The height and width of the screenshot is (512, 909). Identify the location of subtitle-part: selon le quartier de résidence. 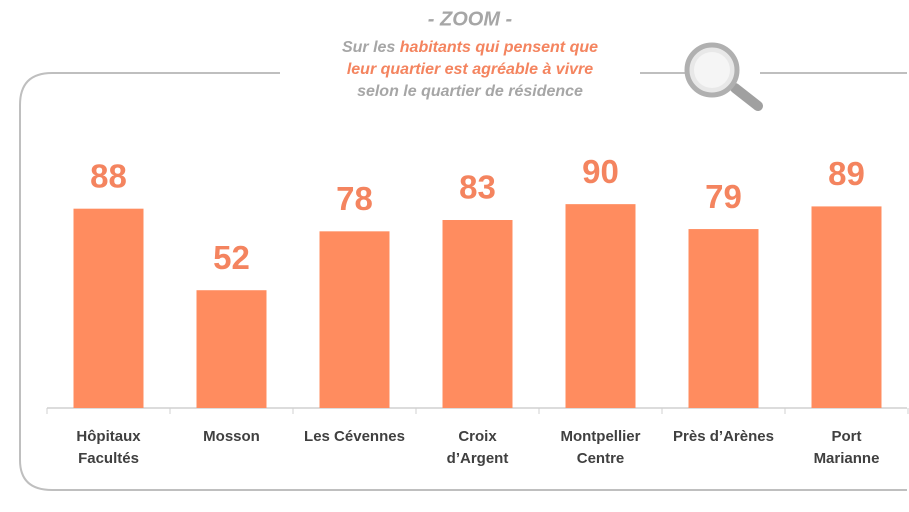
(470, 91).